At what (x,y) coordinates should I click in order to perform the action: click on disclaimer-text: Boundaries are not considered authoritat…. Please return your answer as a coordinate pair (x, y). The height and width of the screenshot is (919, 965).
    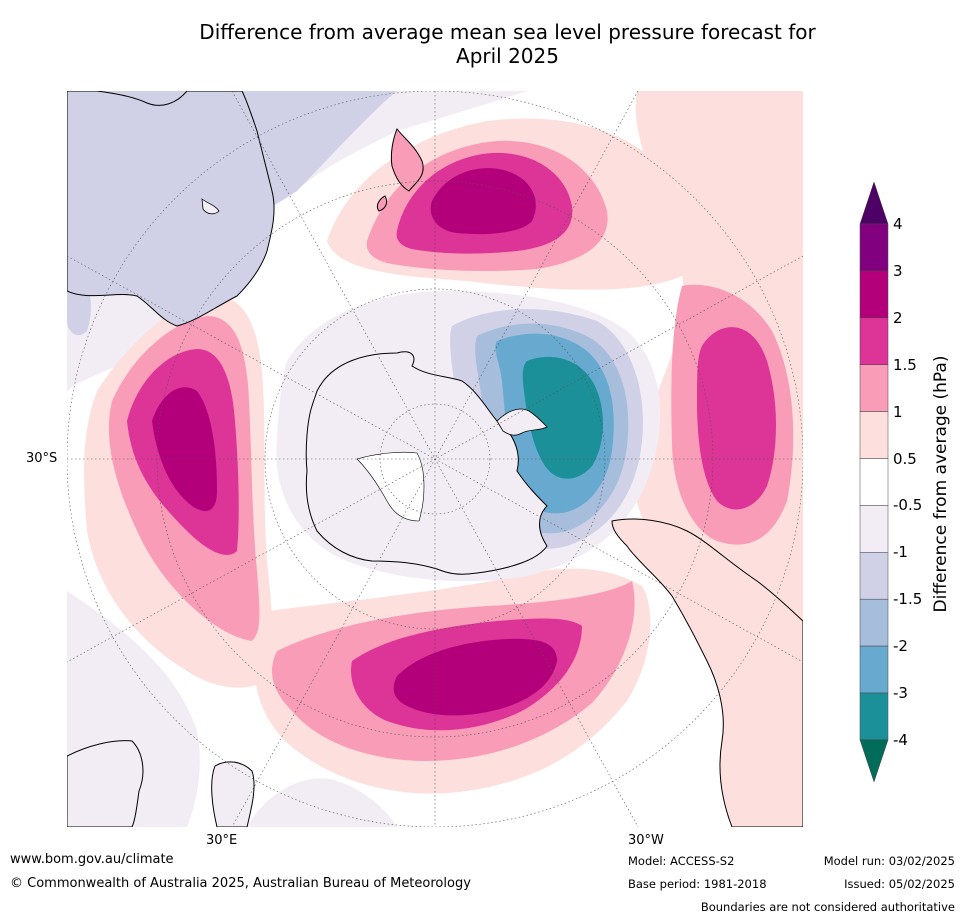
    Looking at the image, I should click on (827, 907).